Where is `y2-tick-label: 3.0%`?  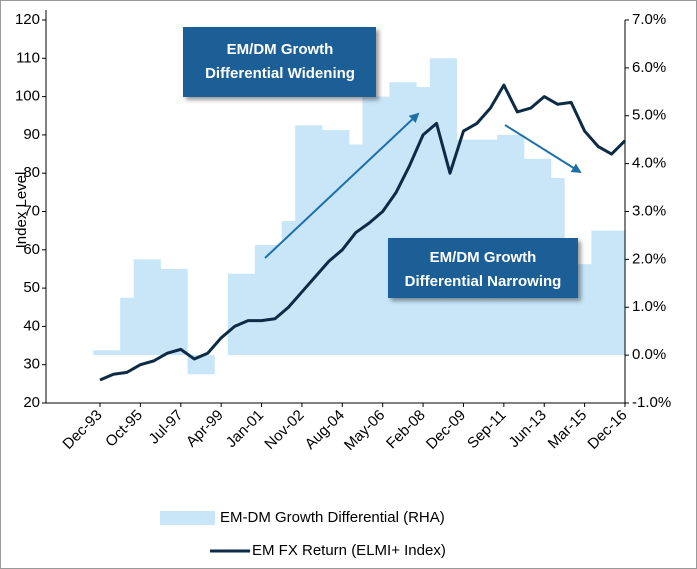
y2-tick-label: 3.0% is located at coordinates (649, 210).